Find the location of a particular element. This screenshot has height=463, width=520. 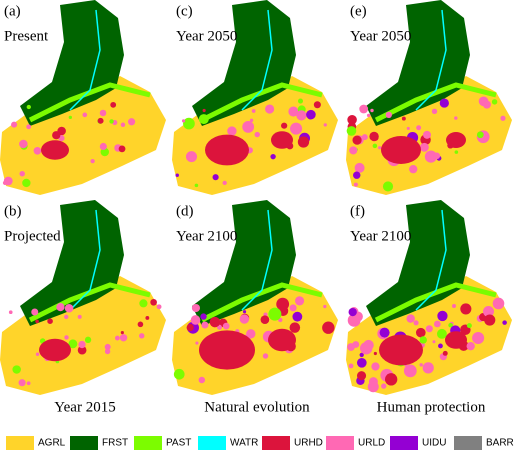

legend-label: WATR is located at coordinates (244, 443).